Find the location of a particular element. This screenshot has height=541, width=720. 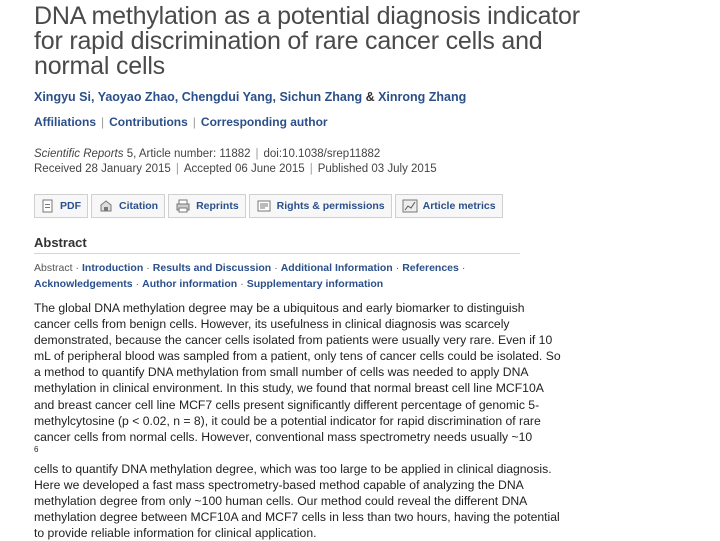

doi: doi:10.1038/srep11882 is located at coordinates (322, 154).